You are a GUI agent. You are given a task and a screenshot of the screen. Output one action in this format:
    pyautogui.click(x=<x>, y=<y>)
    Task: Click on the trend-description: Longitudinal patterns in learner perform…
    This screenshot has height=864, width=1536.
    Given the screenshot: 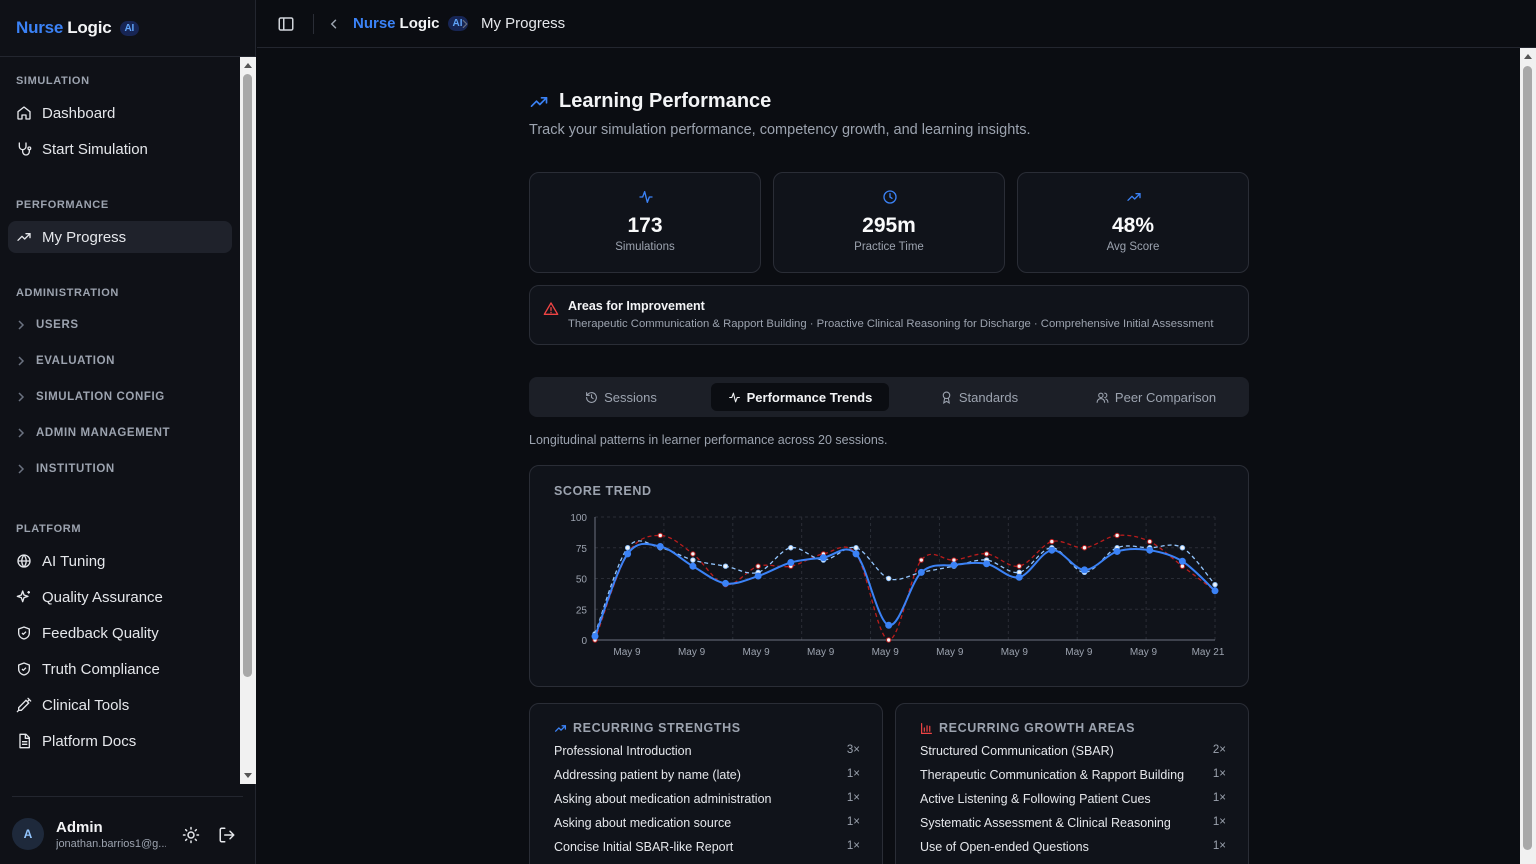 What is the action you would take?
    pyautogui.click(x=708, y=440)
    